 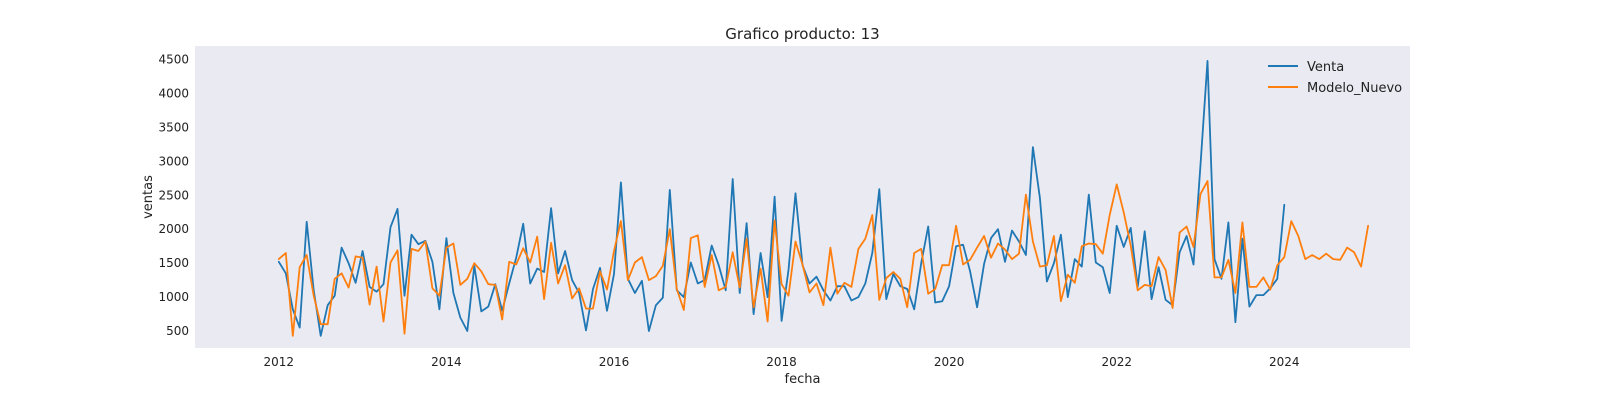 I want to click on y-axis-ticks: 500 1000 1500 2000 2500 3000 3500 4000 4500, so click(x=173, y=195).